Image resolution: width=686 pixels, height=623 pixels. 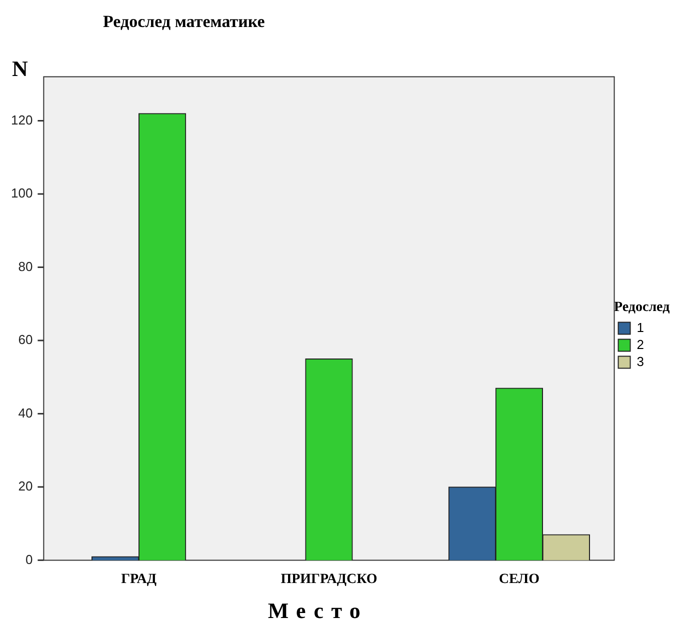 What do you see at coordinates (25, 412) in the screenshot?
I see `y-tick-label: 40` at bounding box center [25, 412].